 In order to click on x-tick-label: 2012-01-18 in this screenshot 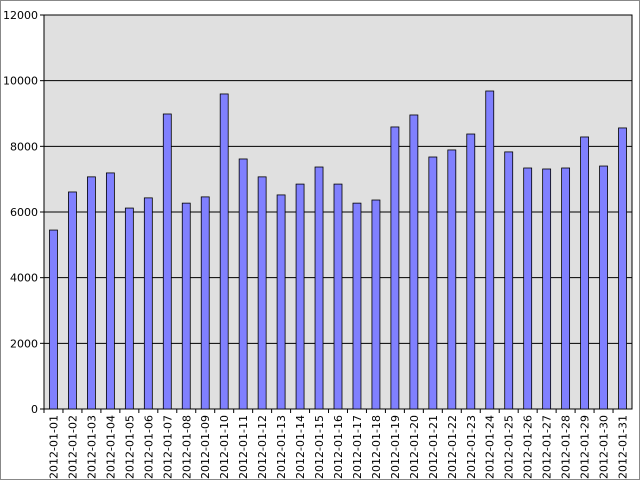, I will do `click(376, 447)`.